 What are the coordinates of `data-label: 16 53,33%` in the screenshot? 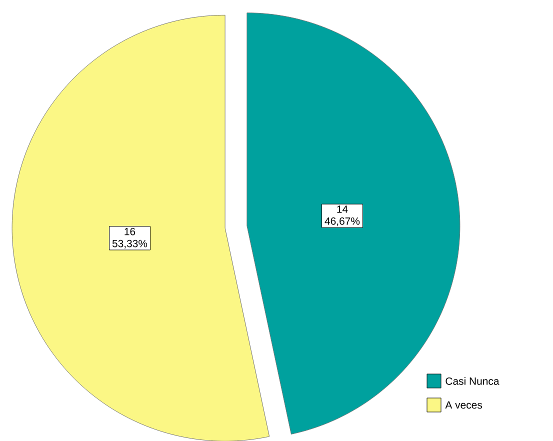 It's located at (130, 238).